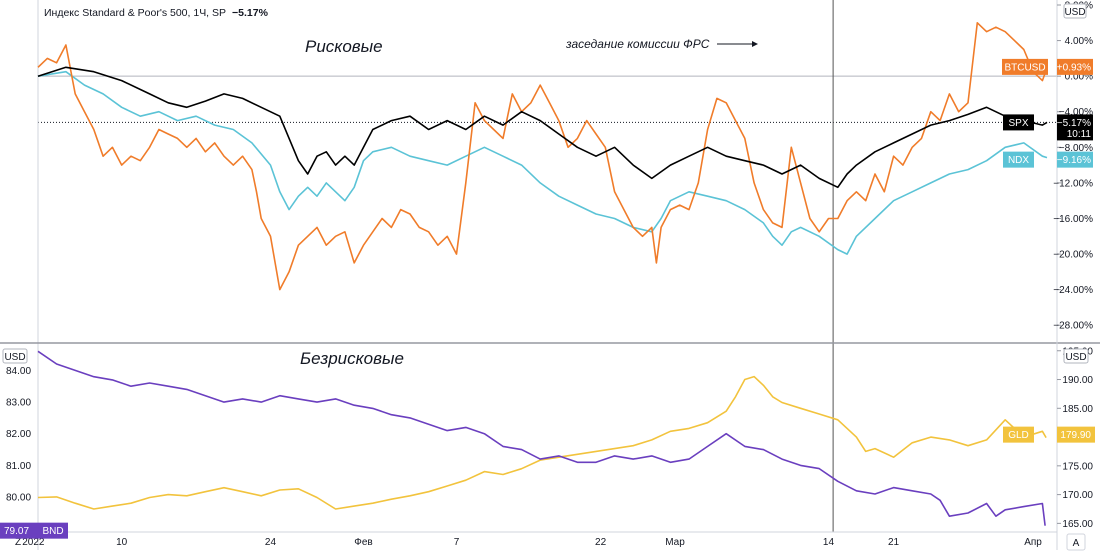 The image size is (1100, 553). I want to click on NDX-tag-name-box, so click(1018, 159).